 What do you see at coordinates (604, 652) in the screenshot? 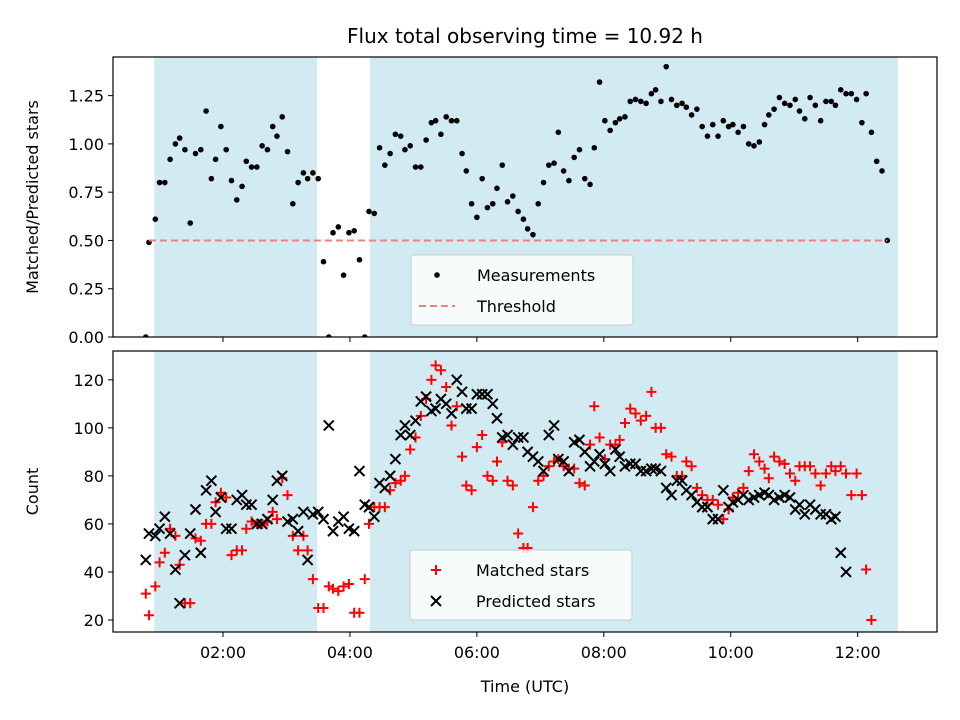
I see `x-tick-label: 08:00` at bounding box center [604, 652].